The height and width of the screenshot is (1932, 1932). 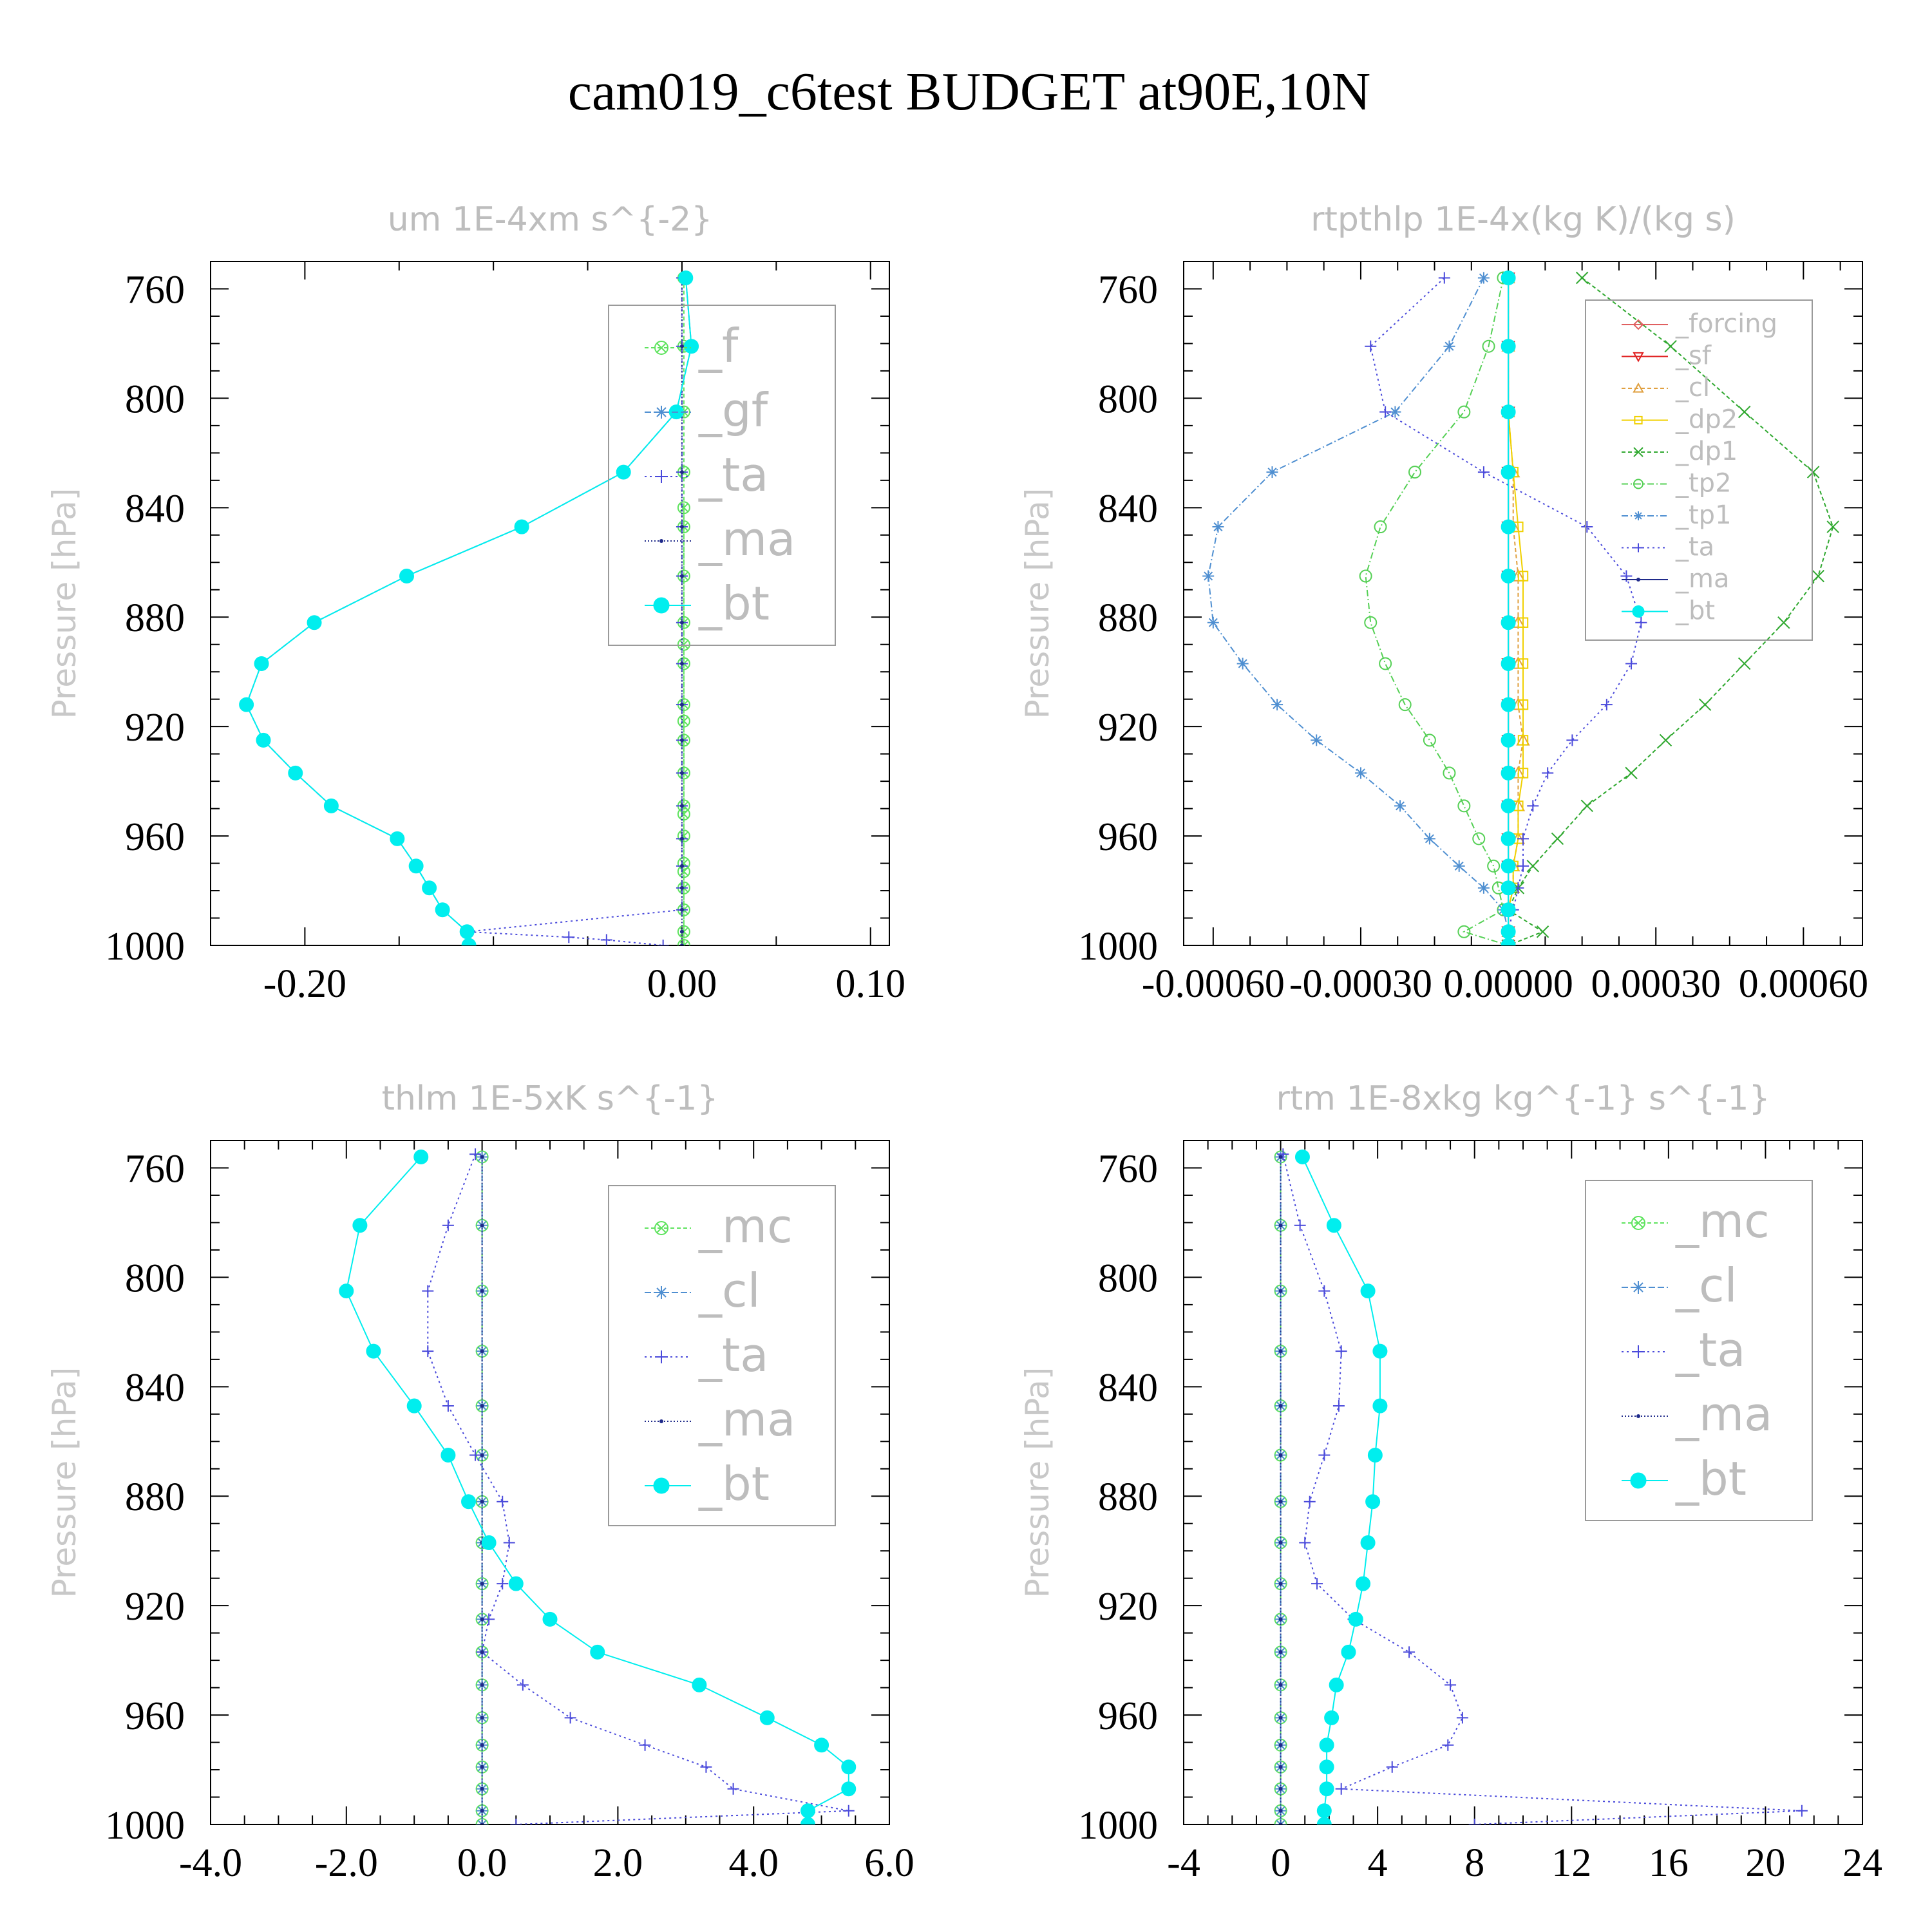 What do you see at coordinates (1669, 1863) in the screenshot?
I see `x-tick-label: 16` at bounding box center [1669, 1863].